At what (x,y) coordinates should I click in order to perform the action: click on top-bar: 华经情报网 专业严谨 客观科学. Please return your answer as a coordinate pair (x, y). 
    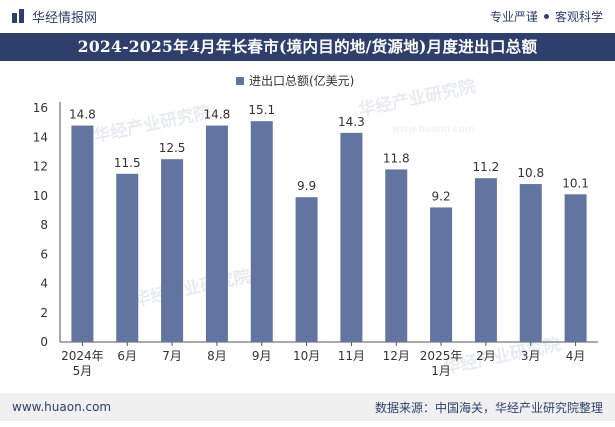
    Looking at the image, I should click on (307, 16).